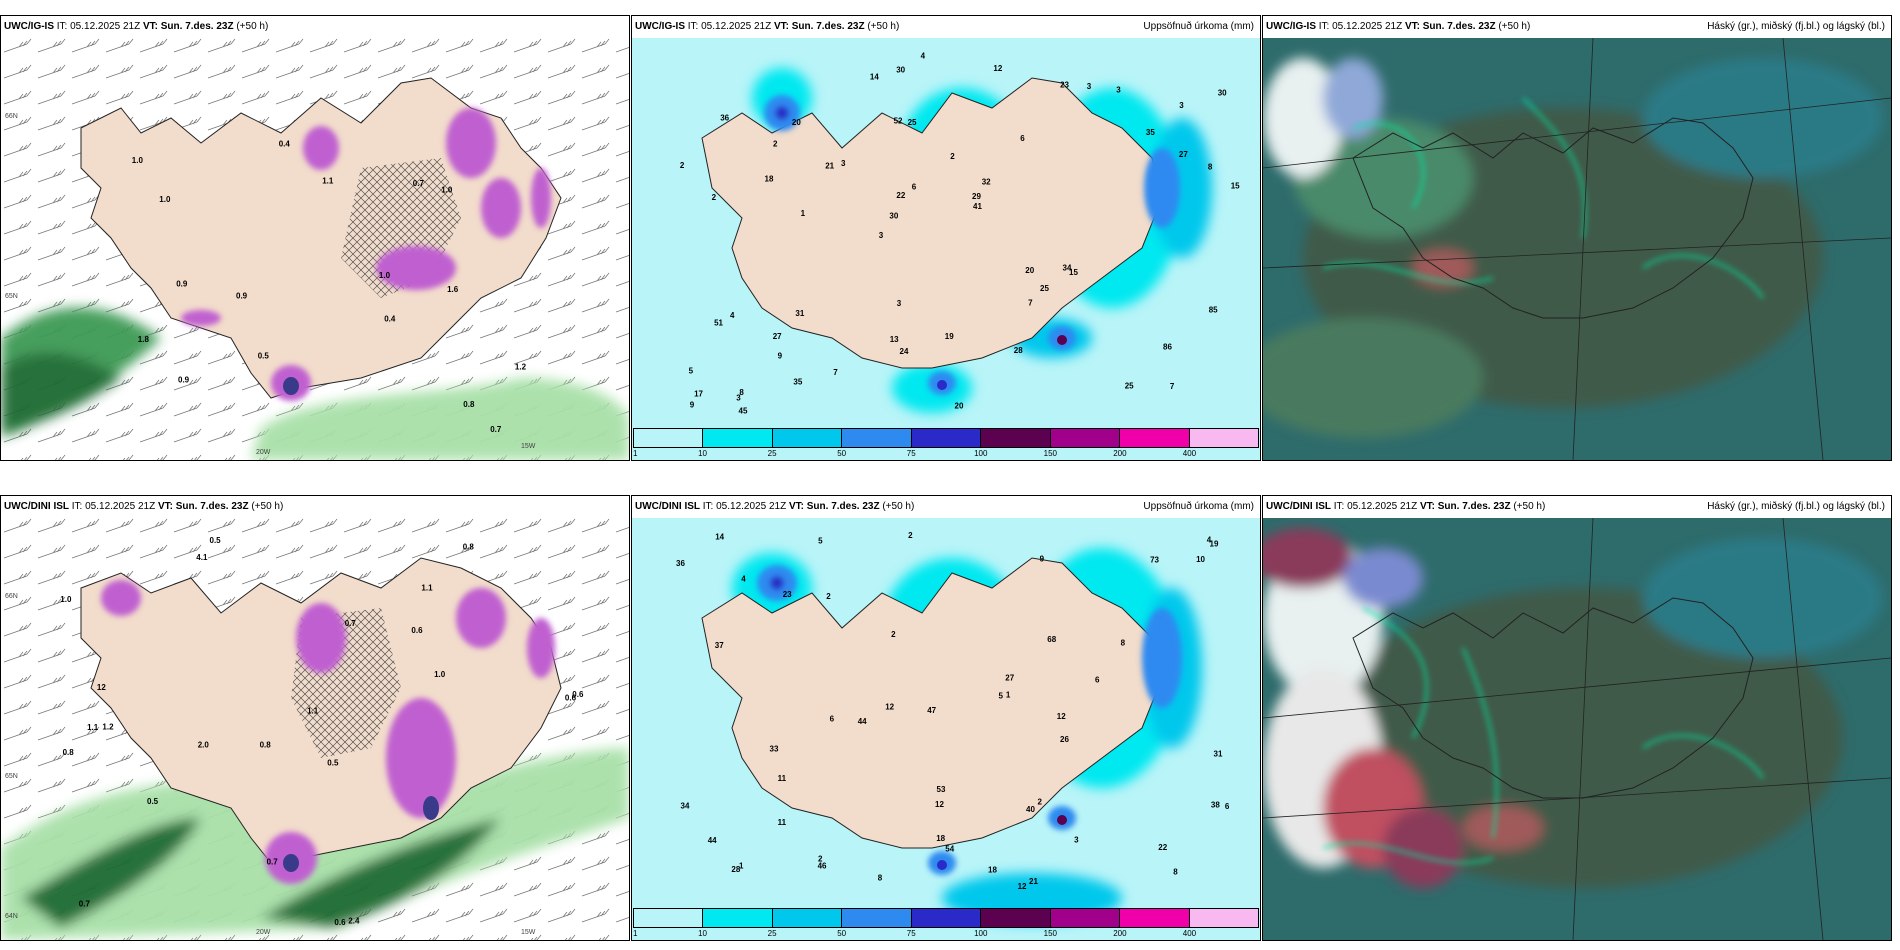 The height and width of the screenshot is (950, 1900). I want to click on value-label: 44, so click(862, 721).